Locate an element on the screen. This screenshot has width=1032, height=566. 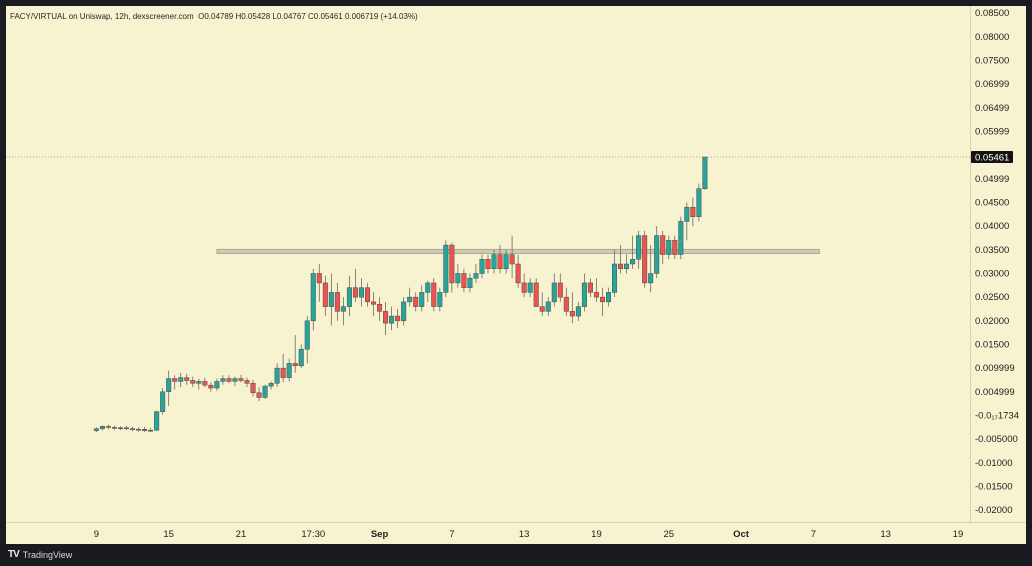
time-tick-label: 15 is located at coordinates (168, 534).